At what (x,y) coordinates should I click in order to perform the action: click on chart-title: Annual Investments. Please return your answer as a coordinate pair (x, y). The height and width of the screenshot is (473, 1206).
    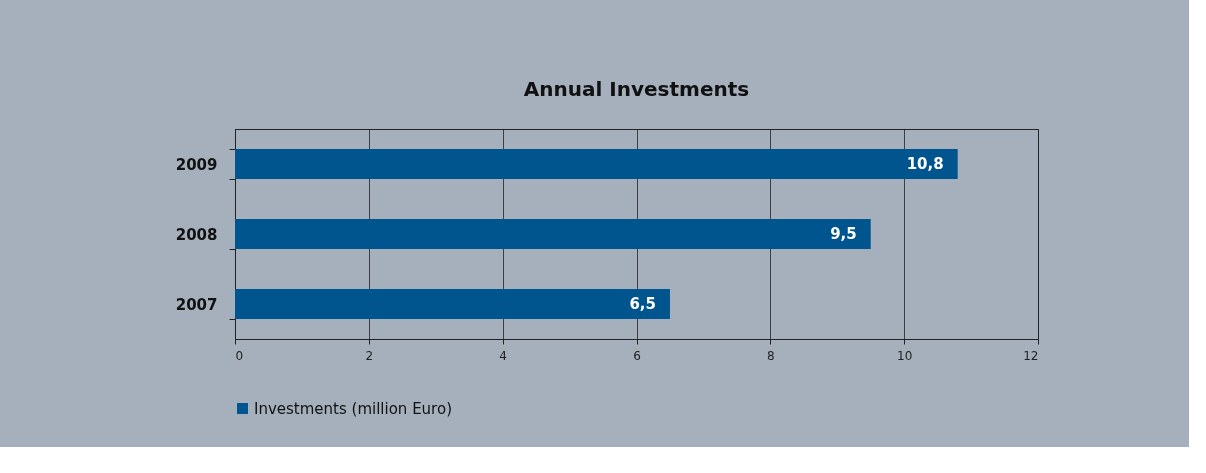
    Looking at the image, I should click on (636, 89).